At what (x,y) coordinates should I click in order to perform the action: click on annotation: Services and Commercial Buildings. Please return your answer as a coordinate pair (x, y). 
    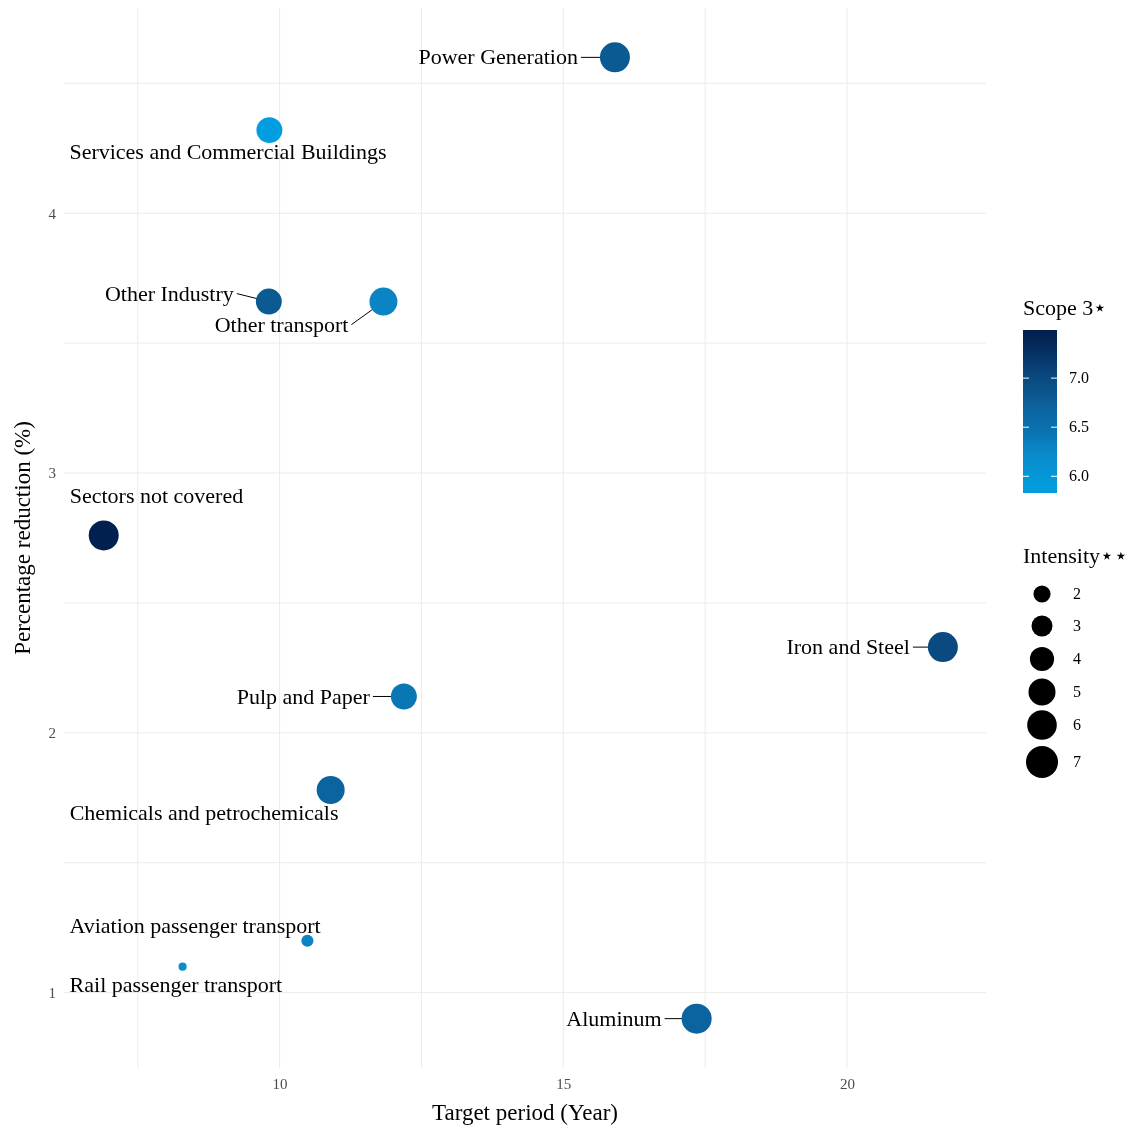
    Looking at the image, I should click on (228, 152).